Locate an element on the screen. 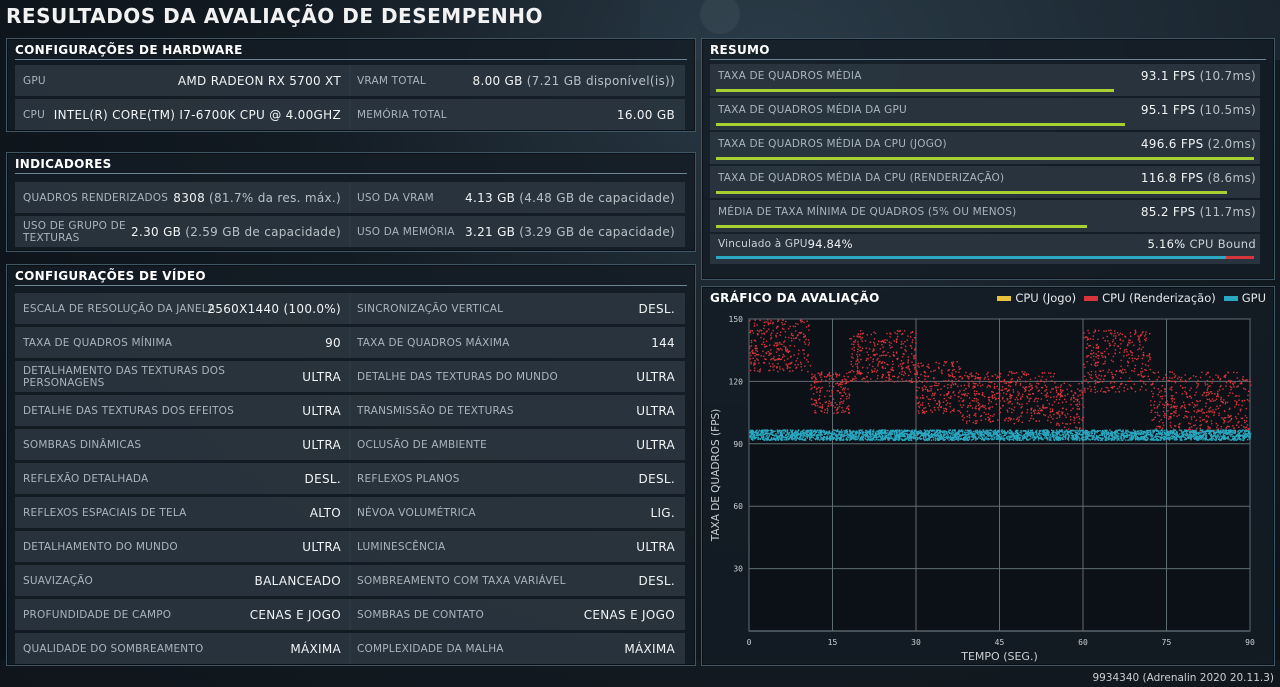  video-setting-label: SOMBRAS DINÂMICAS is located at coordinates (82, 444).